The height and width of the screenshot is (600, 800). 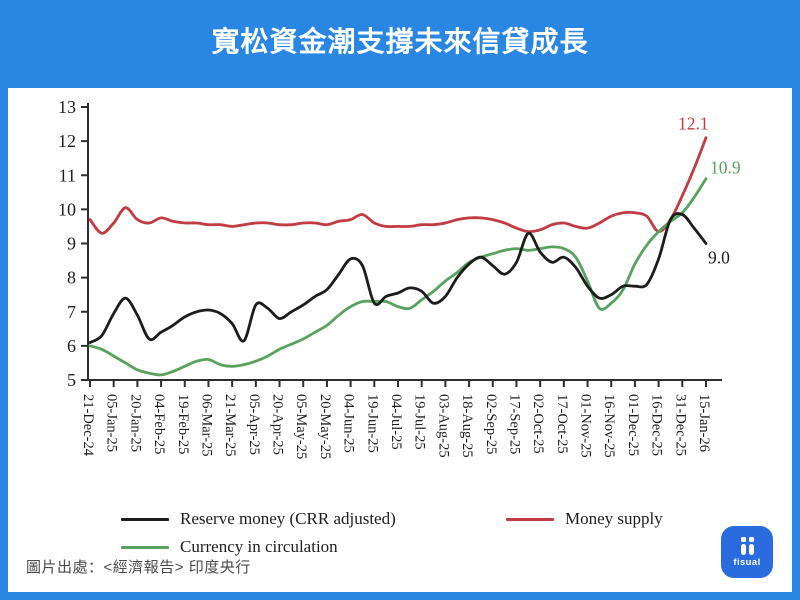 What do you see at coordinates (145, 547) in the screenshot?
I see `currency-circulation-line-swatch` at bounding box center [145, 547].